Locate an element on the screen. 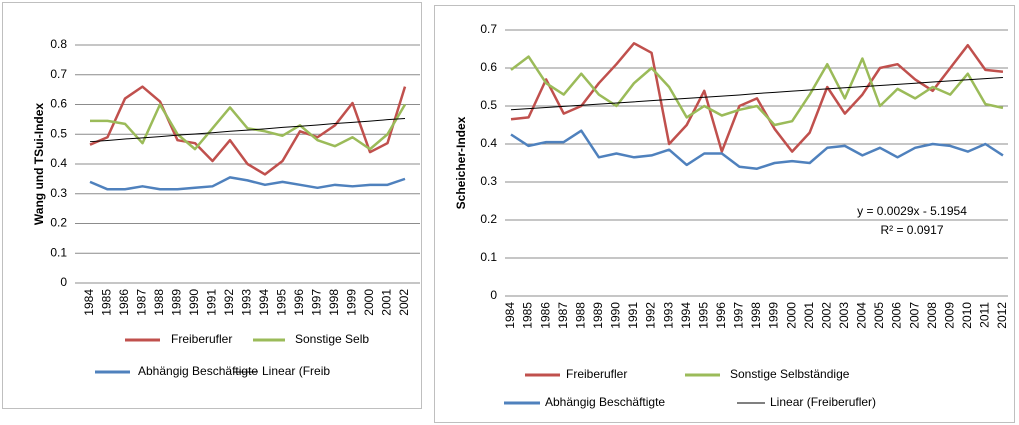 This screenshot has width=1019, height=425. legend-label: Sonstige Selb is located at coordinates (332, 339).